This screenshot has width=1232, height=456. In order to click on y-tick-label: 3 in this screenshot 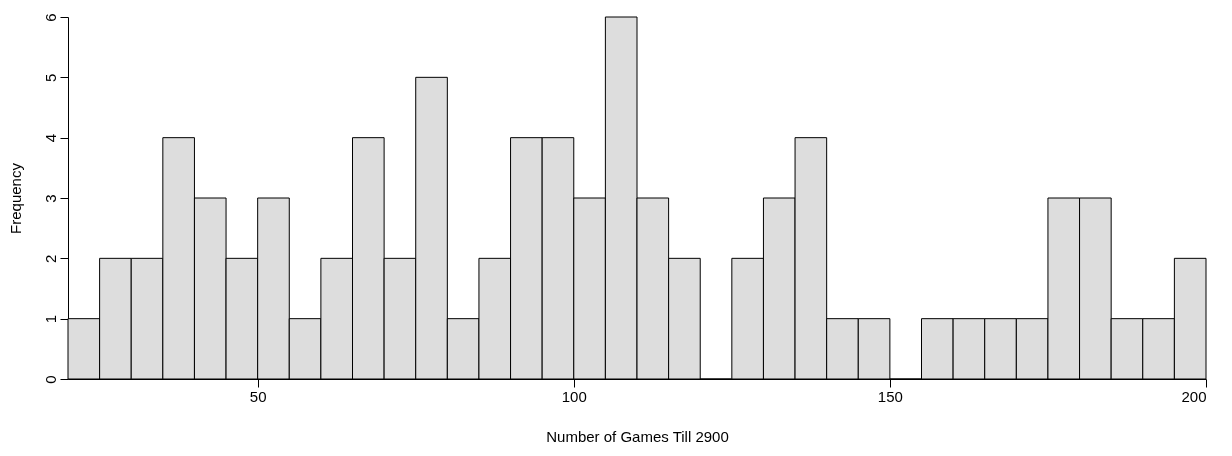, I will do `click(50, 198)`.